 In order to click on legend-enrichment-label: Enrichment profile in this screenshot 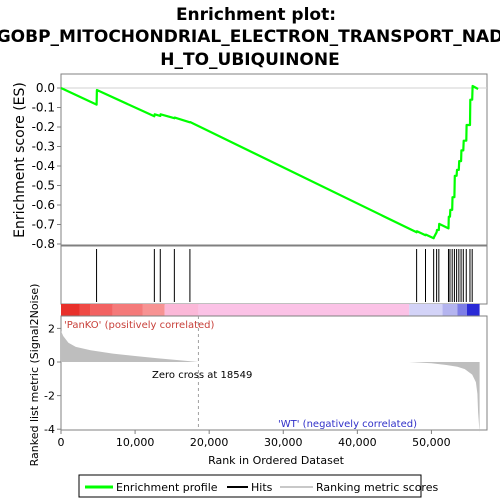, I will do `click(167, 487)`.